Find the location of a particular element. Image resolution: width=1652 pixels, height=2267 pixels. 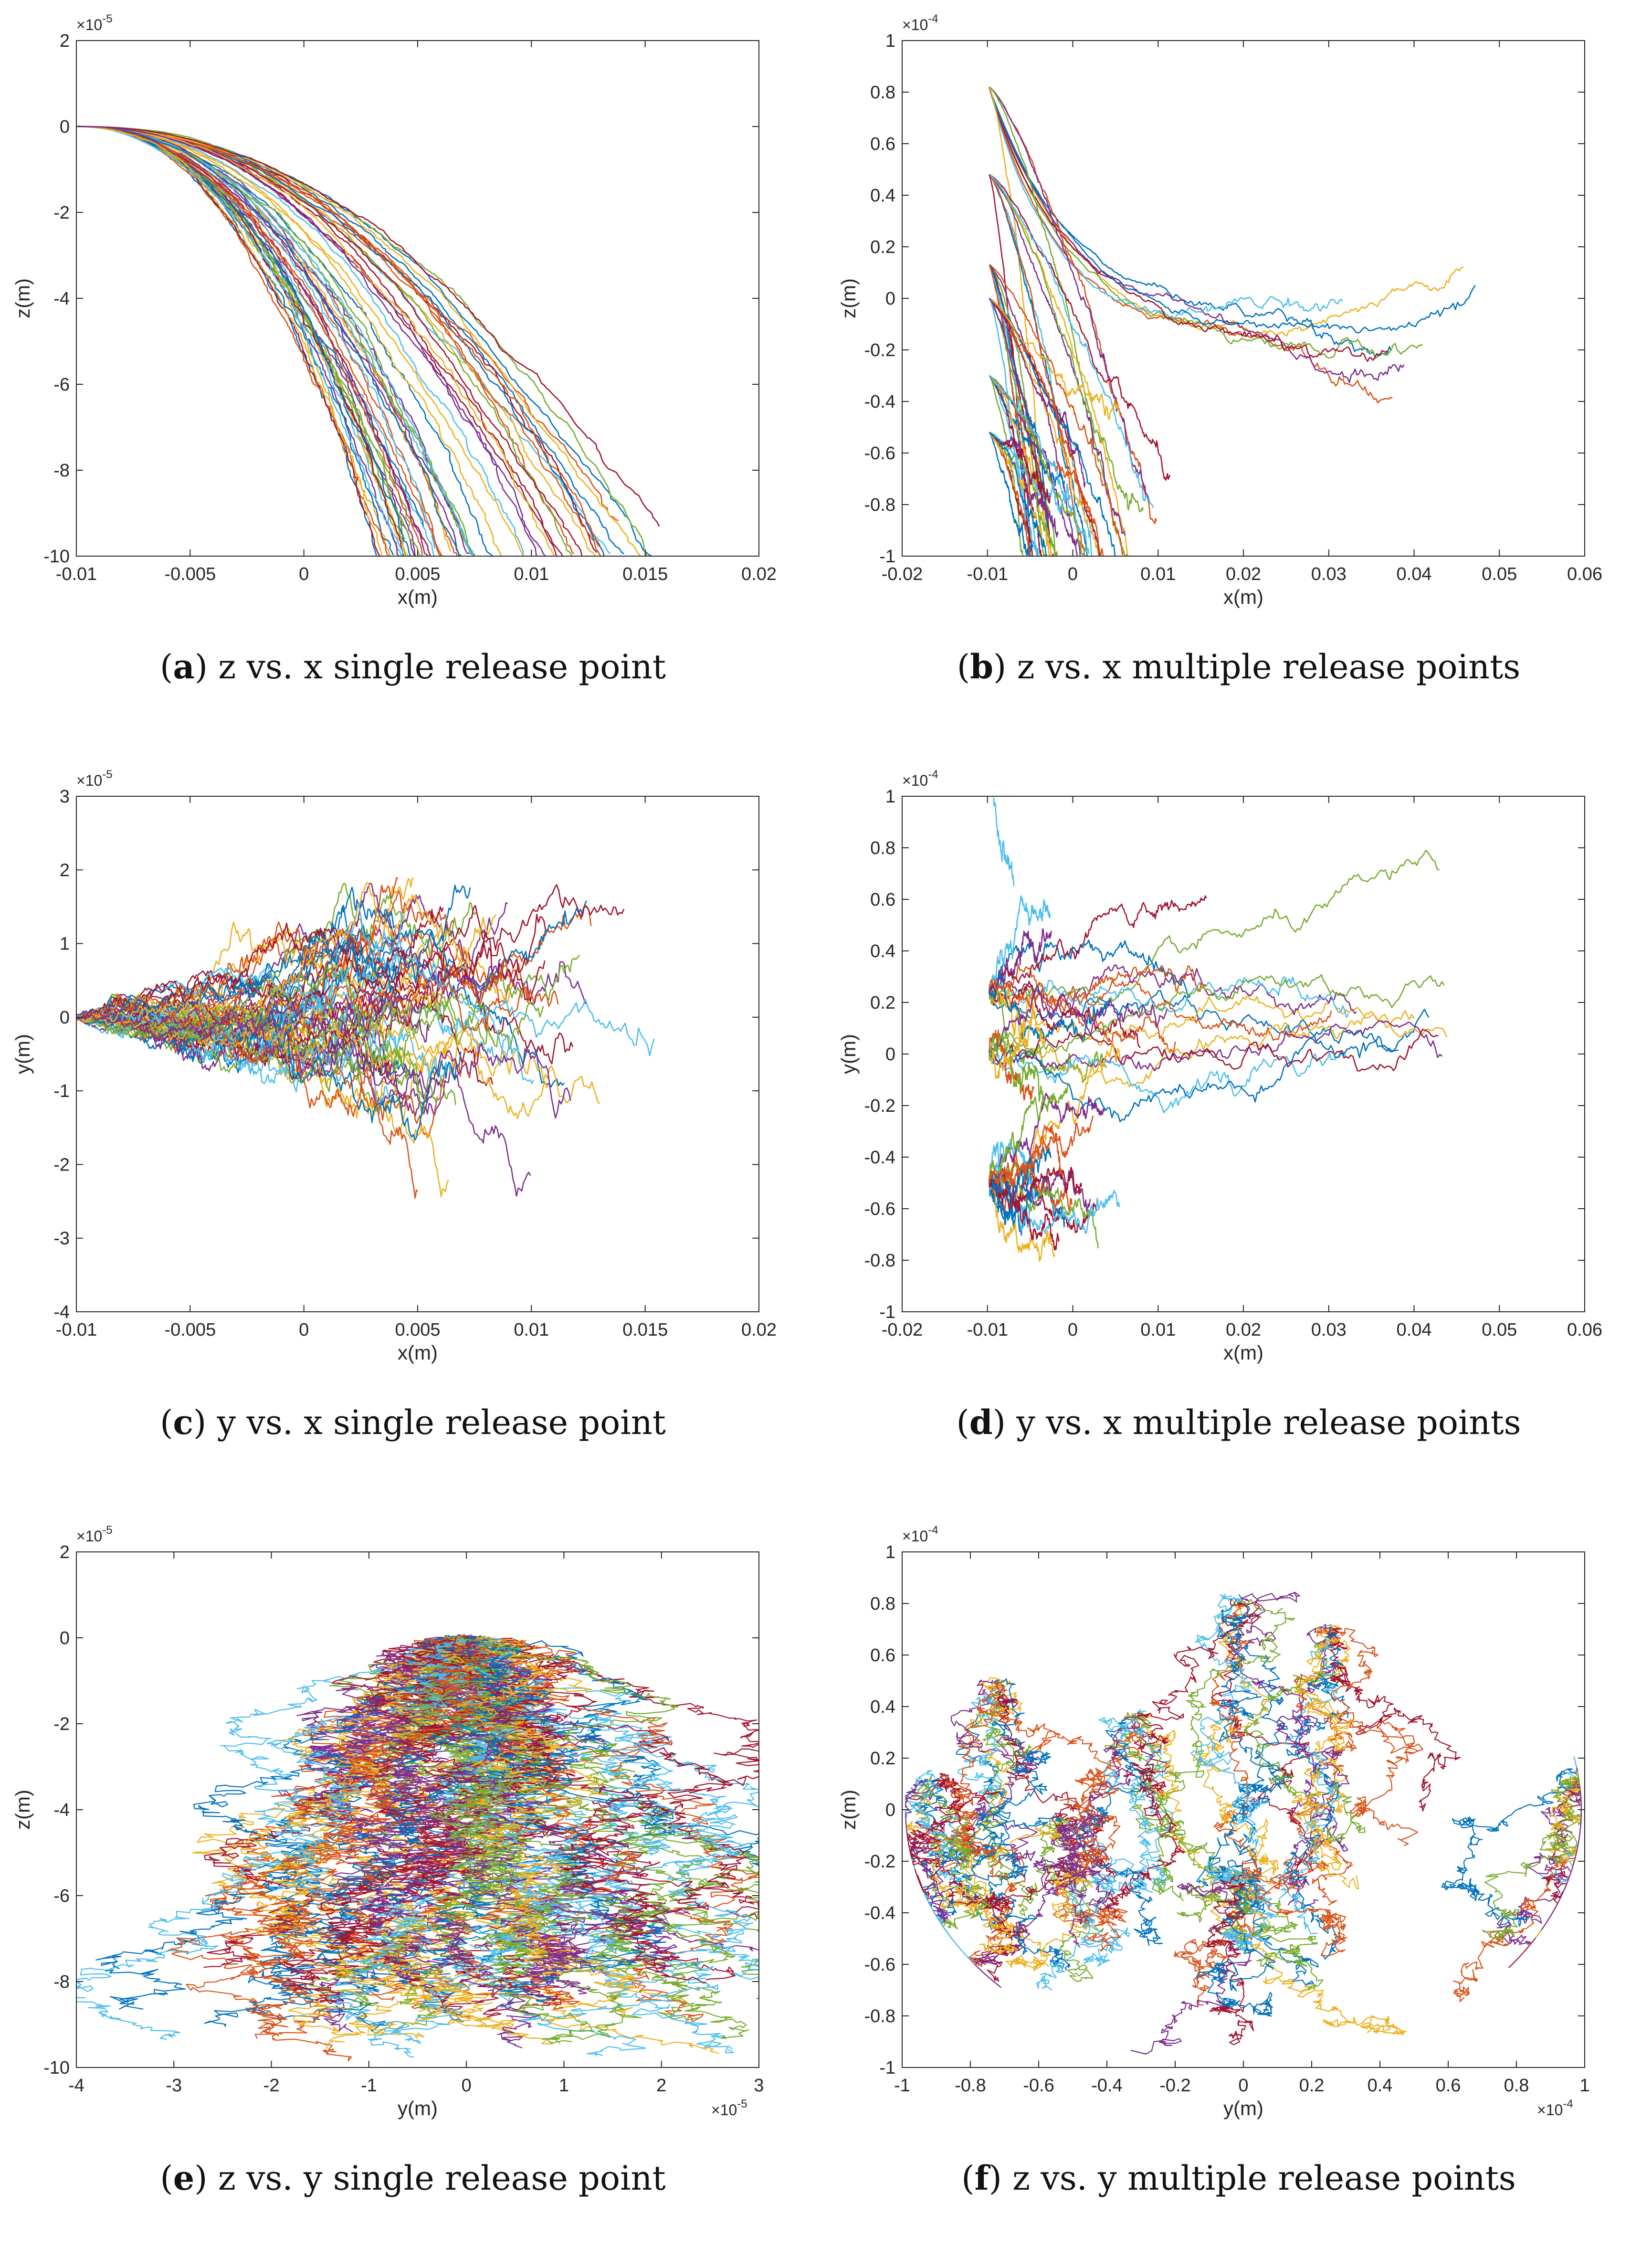

x-tick-label: 0.04 is located at coordinates (1415, 1330).